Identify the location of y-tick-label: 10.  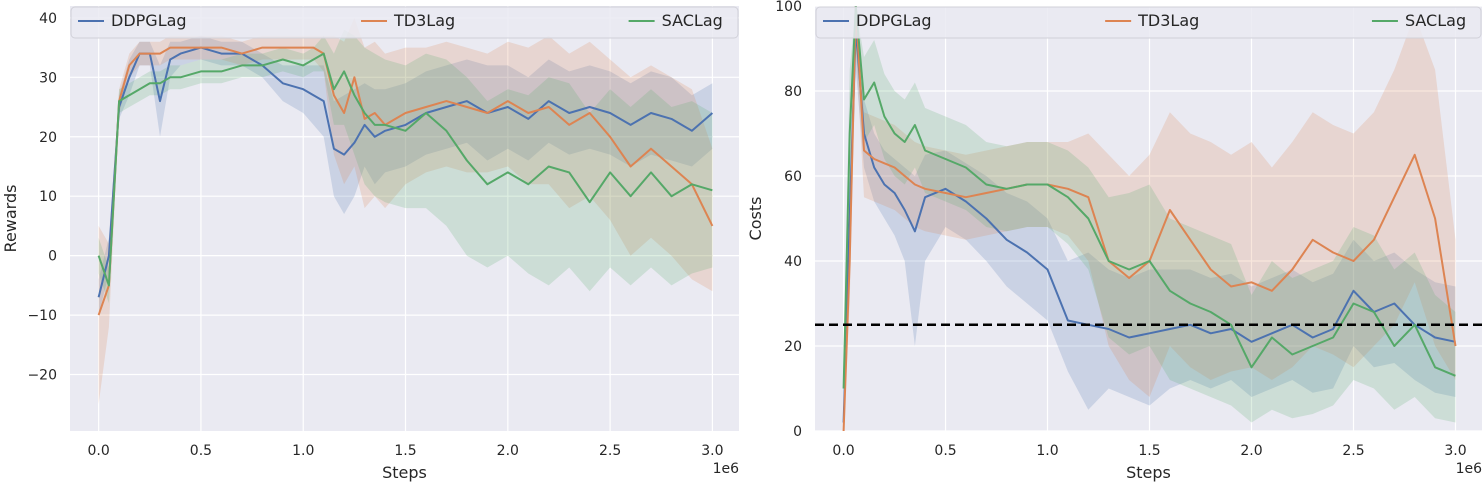
(48, 197).